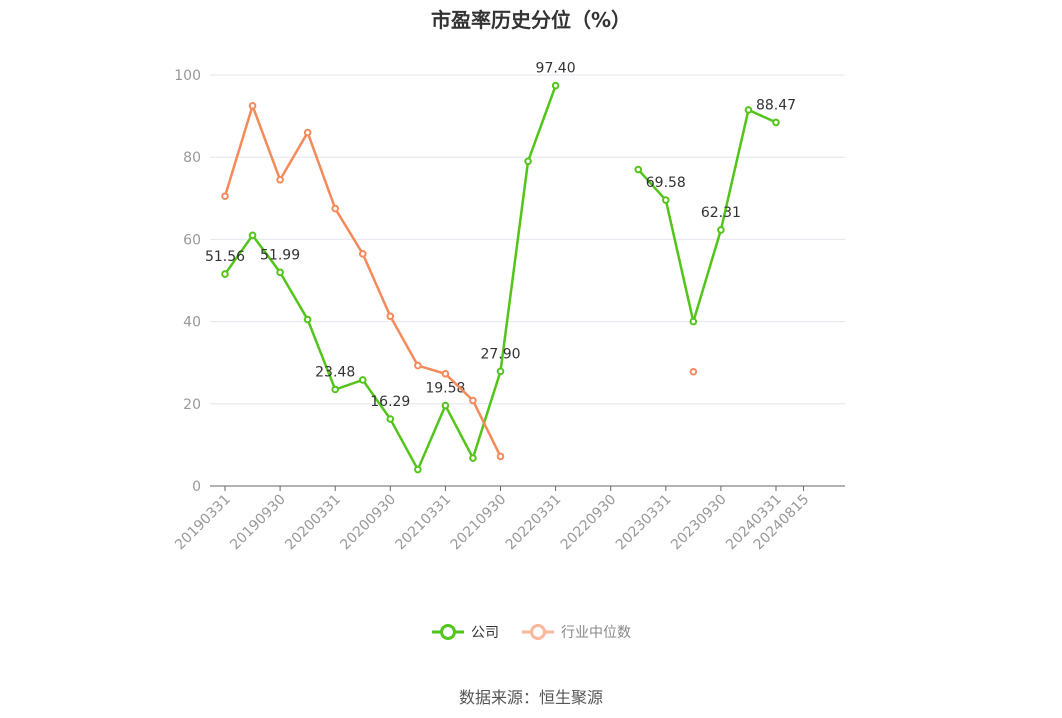  Describe the element at coordinates (196, 487) in the screenshot. I see `y-tick-label: 0` at that location.